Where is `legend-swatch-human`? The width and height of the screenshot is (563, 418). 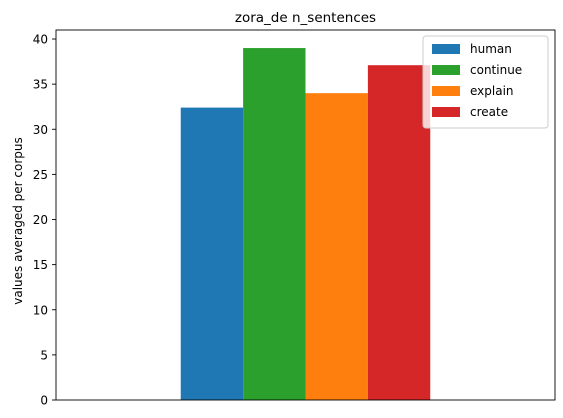 legend-swatch-human is located at coordinates (446, 49).